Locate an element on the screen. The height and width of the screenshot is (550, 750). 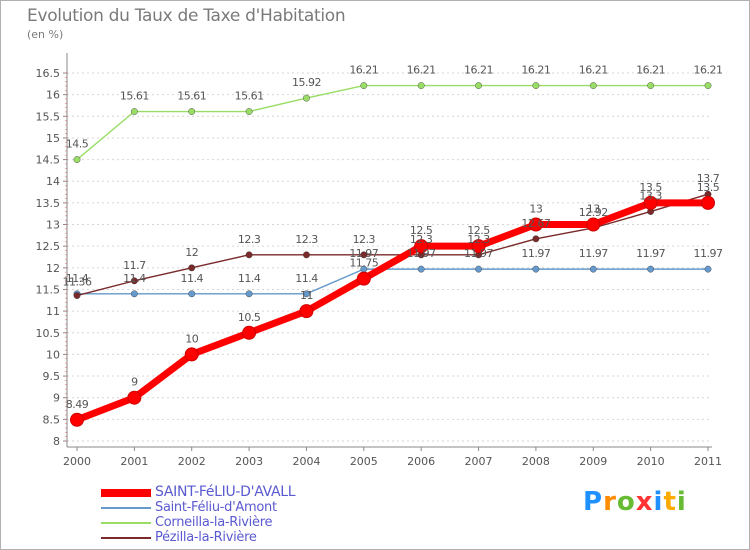
data-label-s0-7: 16.21 is located at coordinates (478, 70).